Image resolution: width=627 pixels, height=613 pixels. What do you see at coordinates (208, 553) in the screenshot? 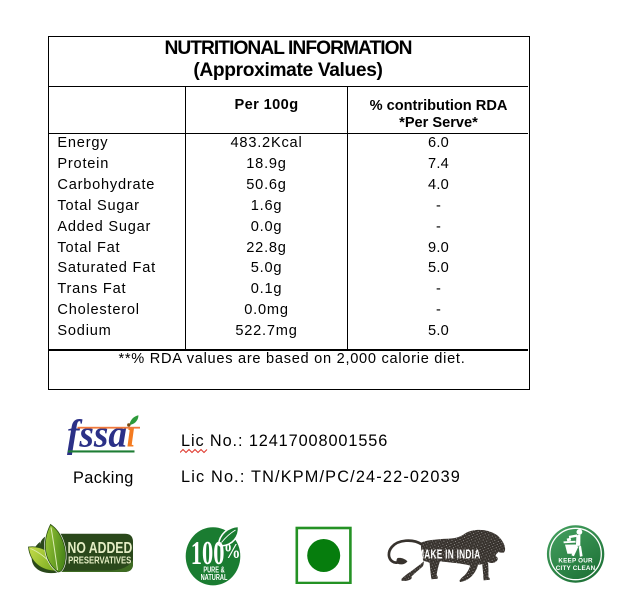
I see `svg-text: 100` at bounding box center [208, 553].